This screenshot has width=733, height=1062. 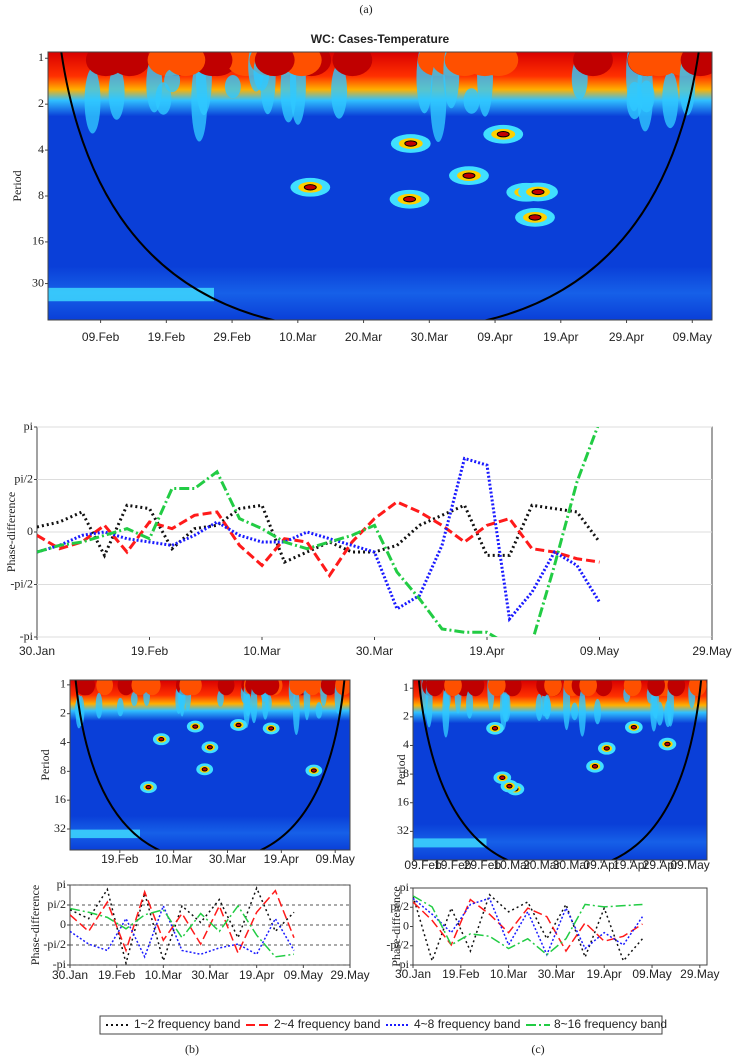 I want to click on lines, so click(x=182, y=925).